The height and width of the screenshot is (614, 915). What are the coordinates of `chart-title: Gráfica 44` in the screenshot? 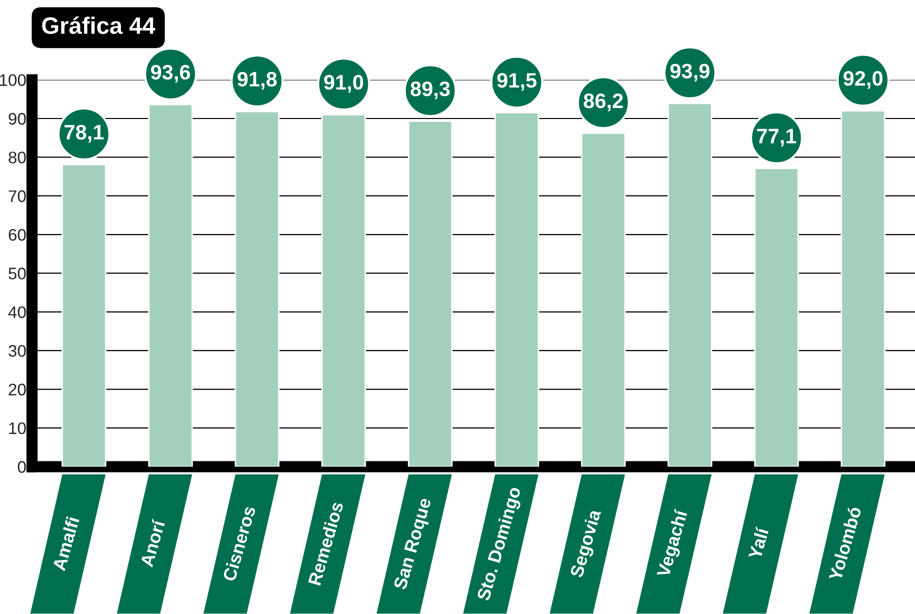 It's located at (99, 25).